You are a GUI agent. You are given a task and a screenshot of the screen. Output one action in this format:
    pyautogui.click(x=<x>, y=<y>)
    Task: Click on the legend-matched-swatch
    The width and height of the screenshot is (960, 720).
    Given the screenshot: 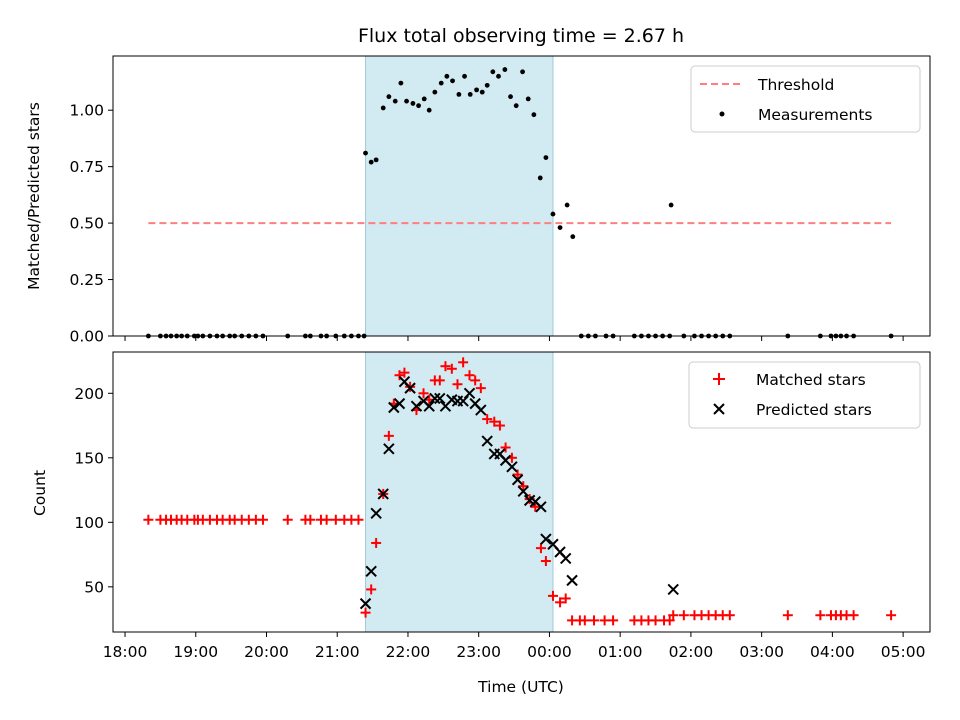 What is the action you would take?
    pyautogui.click(x=719, y=379)
    